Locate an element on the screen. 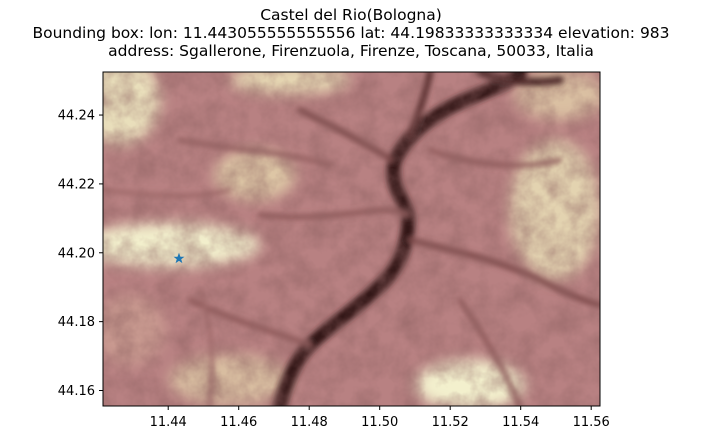 The image size is (702, 441). y-tick-label: 44.22 is located at coordinates (76, 184).